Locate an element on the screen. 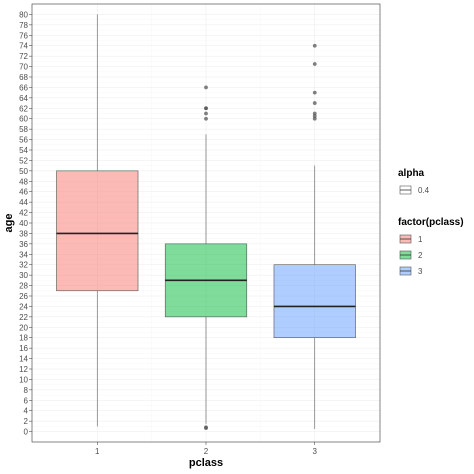  y-tick-label: 76 is located at coordinates (23, 35).